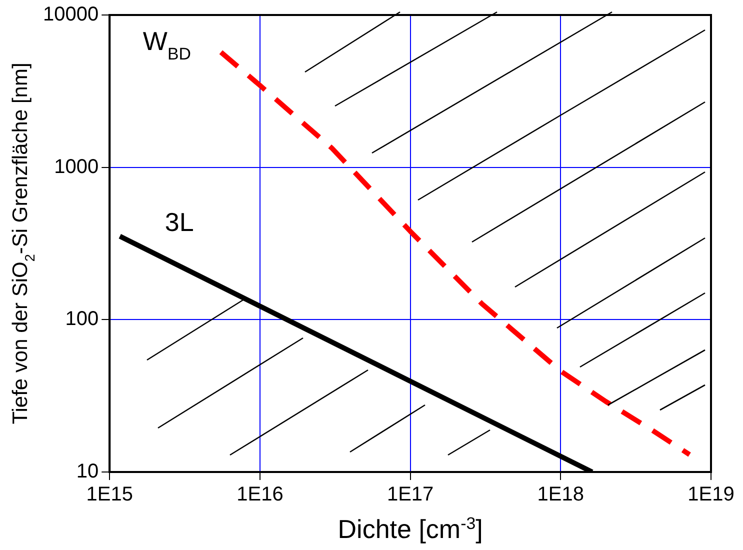 Image resolution: width=743 pixels, height=550 pixels. Describe the element at coordinates (70, 15) in the screenshot. I see `y-tick-label: 10000` at that location.